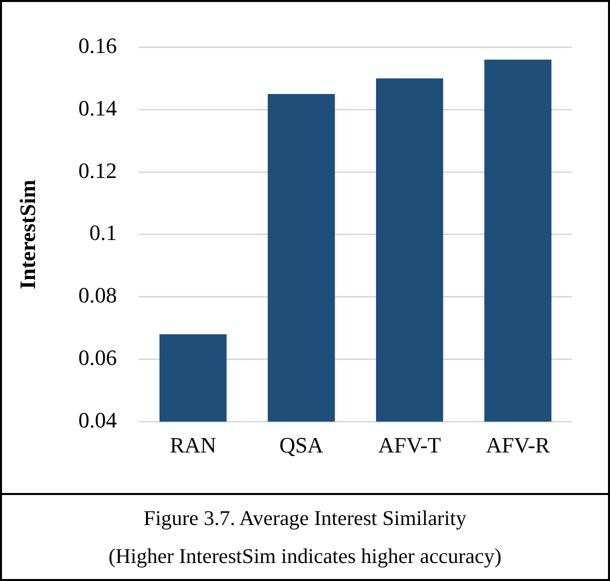 The height and width of the screenshot is (581, 610). What do you see at coordinates (103, 233) in the screenshot?
I see `y-tick-label: 0.1` at bounding box center [103, 233].